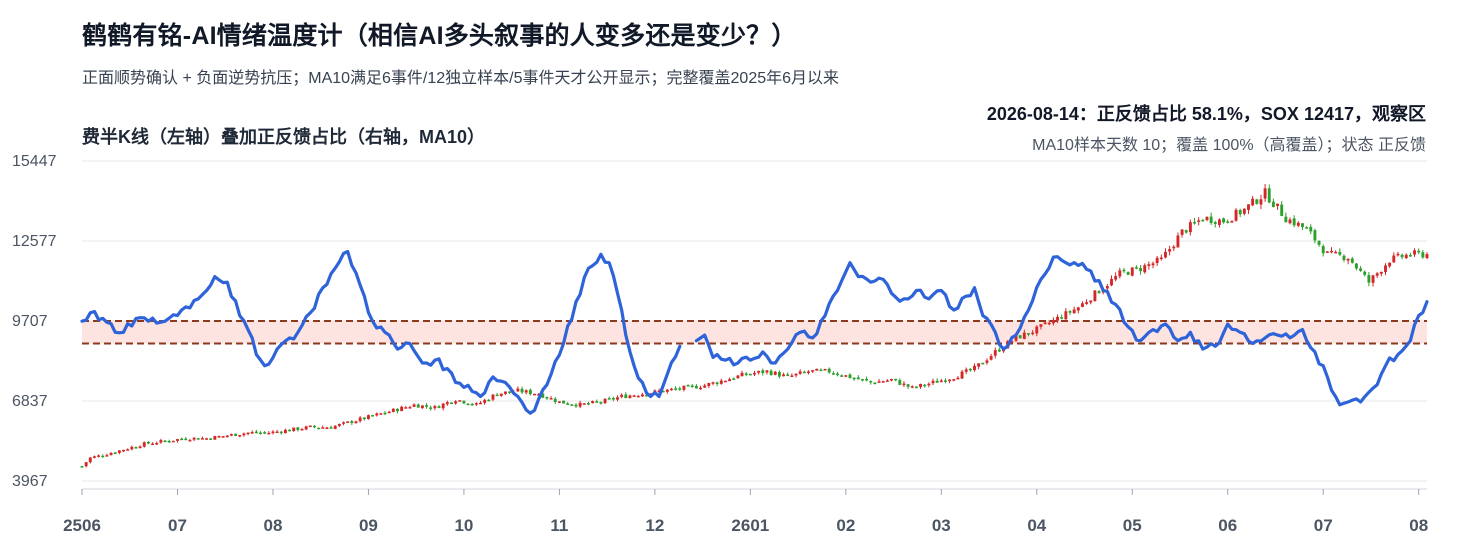 The width and height of the screenshot is (1461, 552). Describe the element at coordinates (1036, 525) in the screenshot. I see `x-tick-label: 04` at that location.